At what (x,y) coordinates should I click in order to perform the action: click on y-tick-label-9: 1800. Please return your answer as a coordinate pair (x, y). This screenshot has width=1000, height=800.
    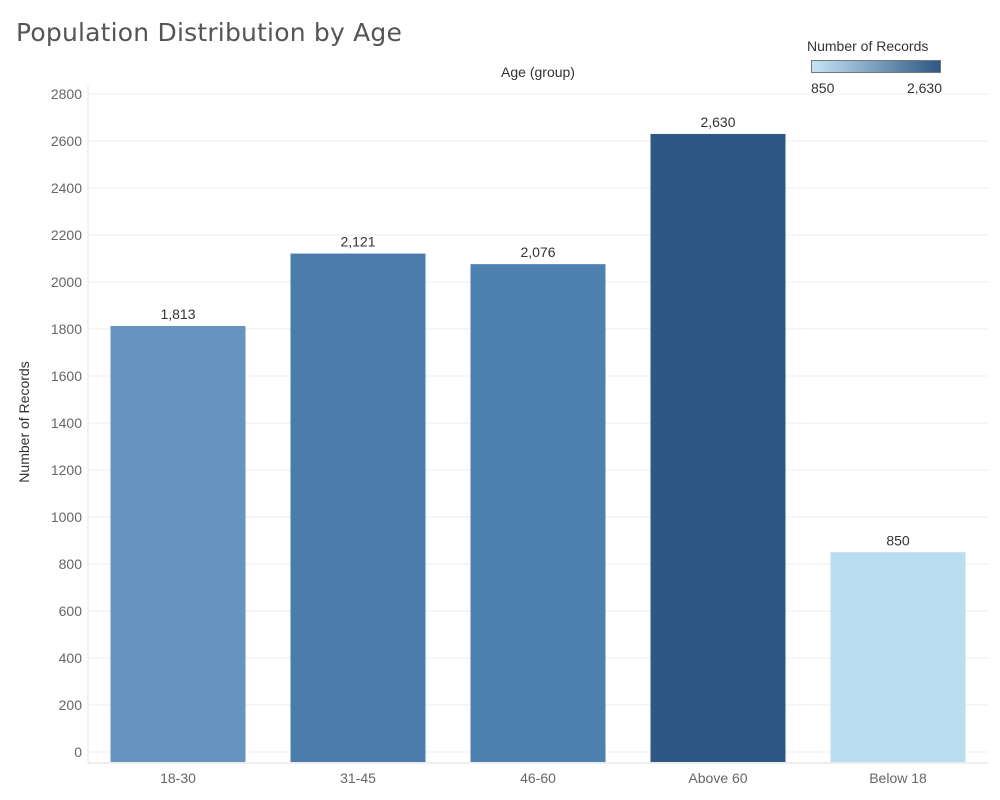
    Looking at the image, I should click on (66, 329).